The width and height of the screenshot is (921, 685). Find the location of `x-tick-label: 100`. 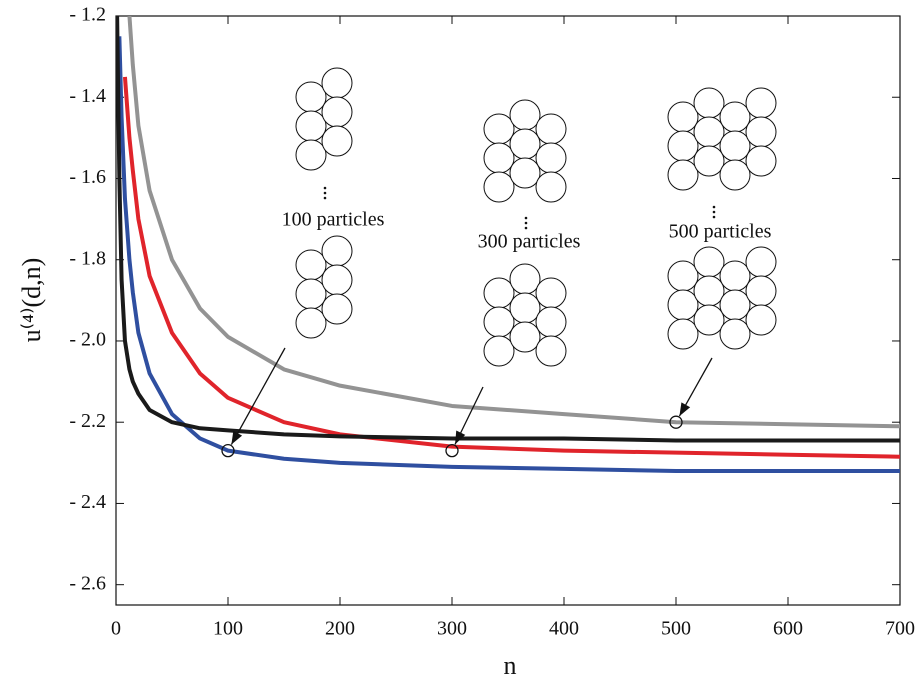

x-tick-label: 100 is located at coordinates (228, 629).